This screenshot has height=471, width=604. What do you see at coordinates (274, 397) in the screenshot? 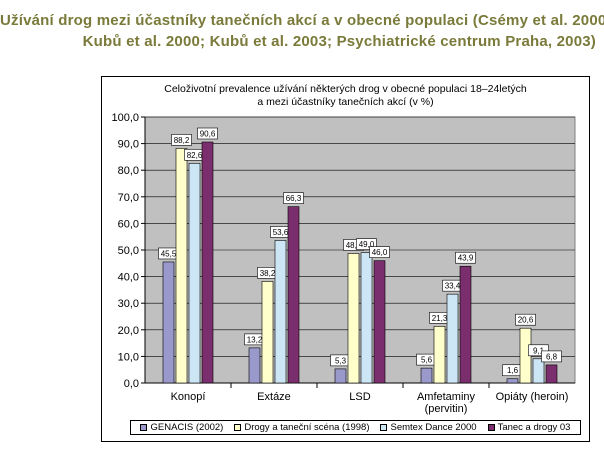
I see `category-label: Extáze` at bounding box center [274, 397].